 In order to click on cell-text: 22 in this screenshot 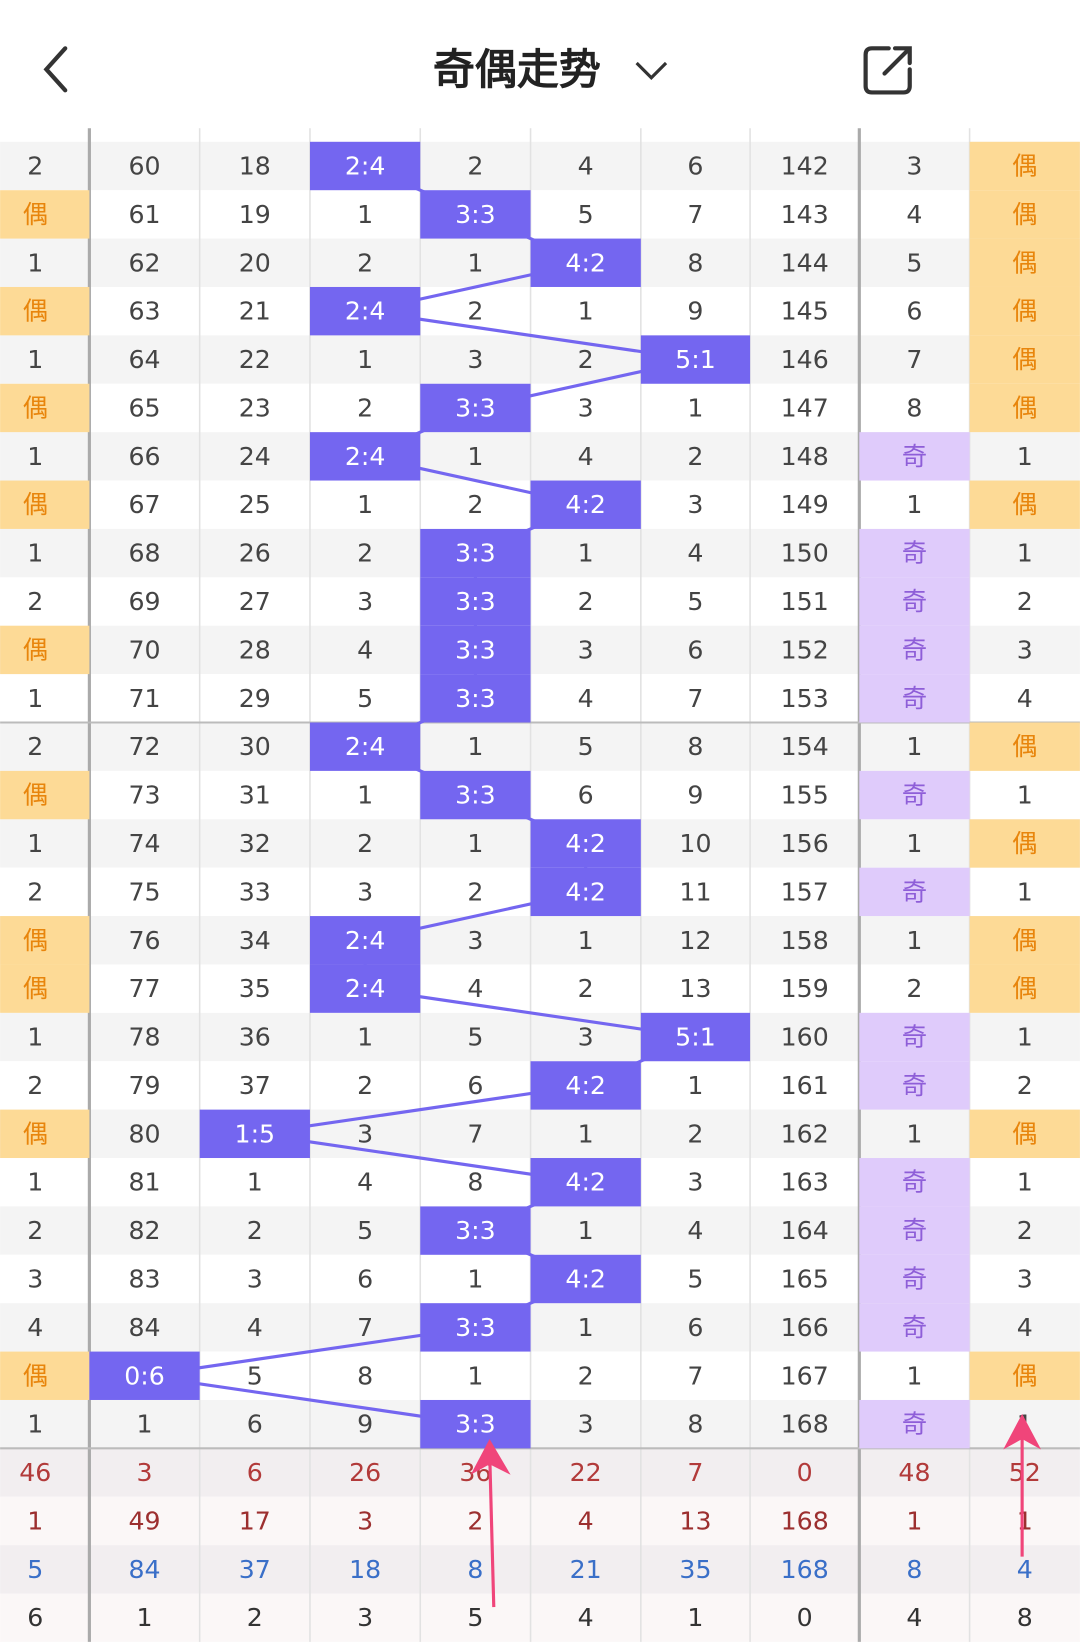, I will do `click(255, 359)`.